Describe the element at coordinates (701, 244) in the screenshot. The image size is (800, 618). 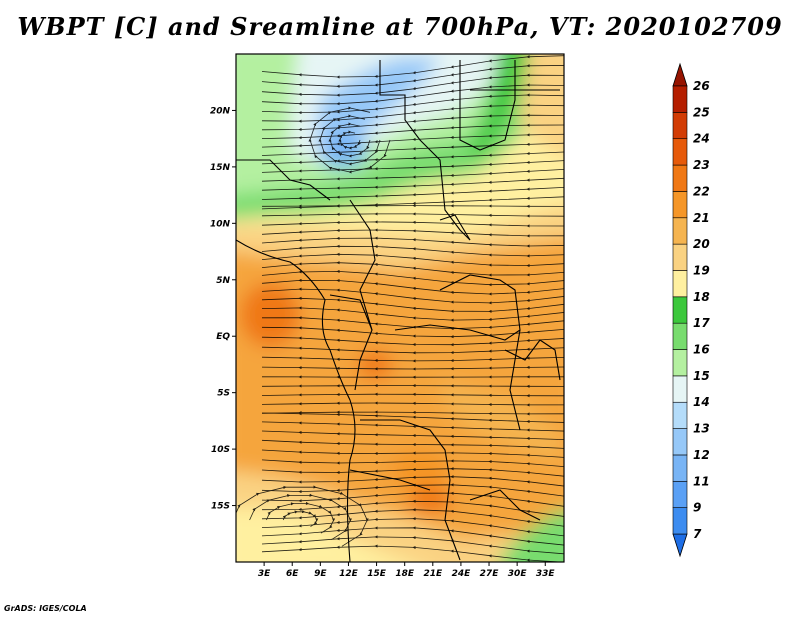
I see `colorbar-label: 20` at that location.